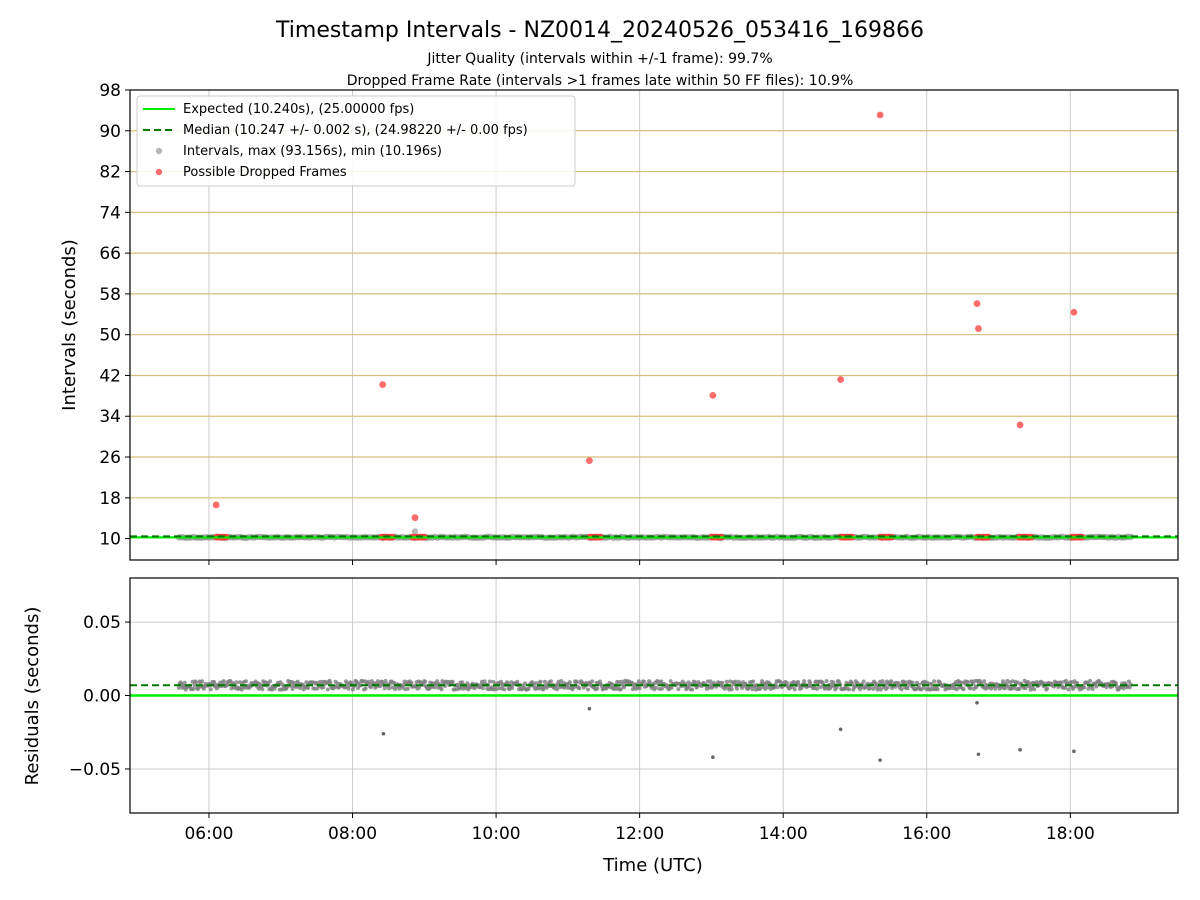 The height and width of the screenshot is (900, 1200). What do you see at coordinates (352, 834) in the screenshot?
I see `x-tick-label: 08:00` at bounding box center [352, 834].